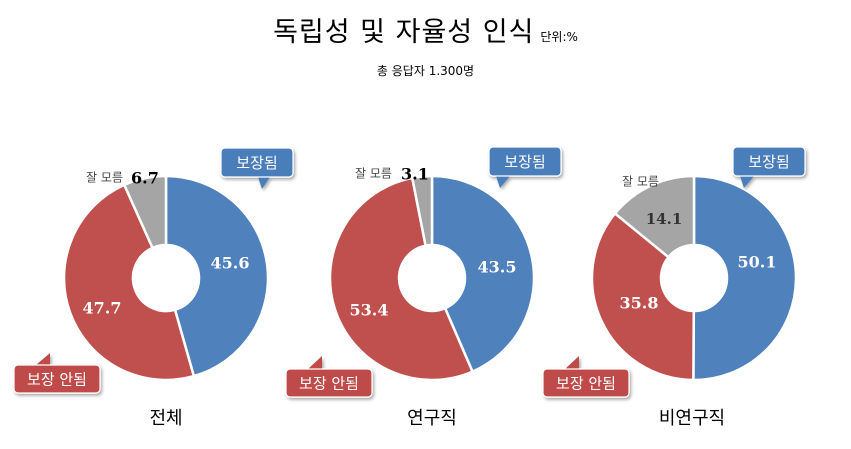  What do you see at coordinates (404, 32) in the screenshot?
I see `title-text: 독립성 및 자율성 인식` at bounding box center [404, 32].